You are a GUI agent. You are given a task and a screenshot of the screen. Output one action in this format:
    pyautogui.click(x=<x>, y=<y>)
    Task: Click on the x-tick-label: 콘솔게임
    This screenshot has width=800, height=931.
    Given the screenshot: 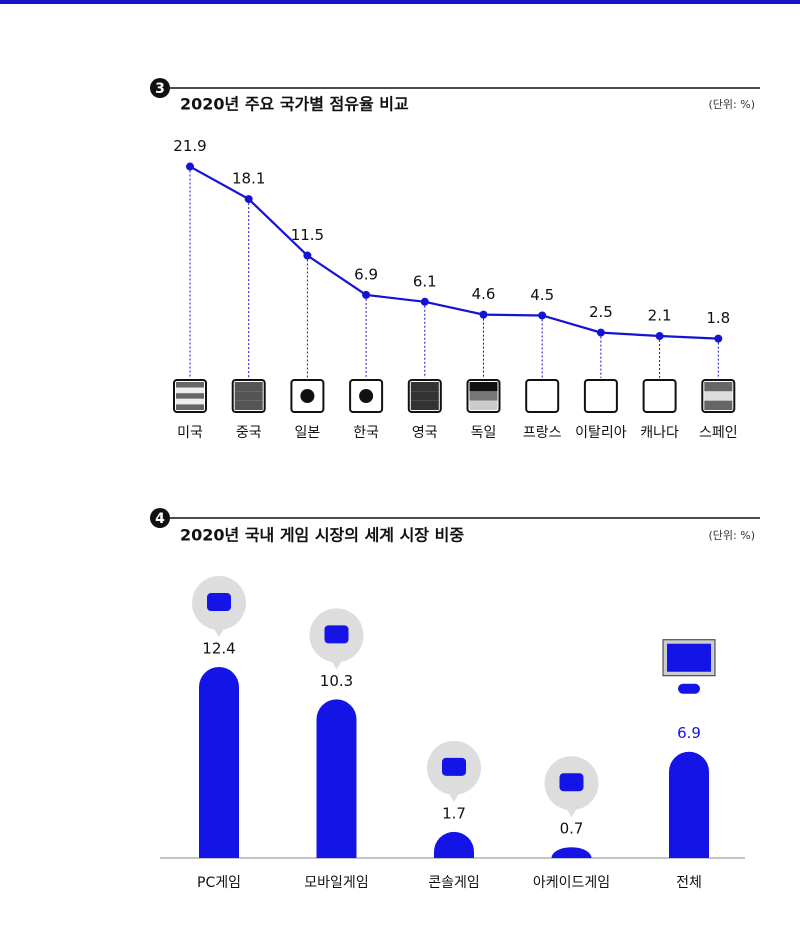 What is the action you would take?
    pyautogui.click(x=454, y=883)
    